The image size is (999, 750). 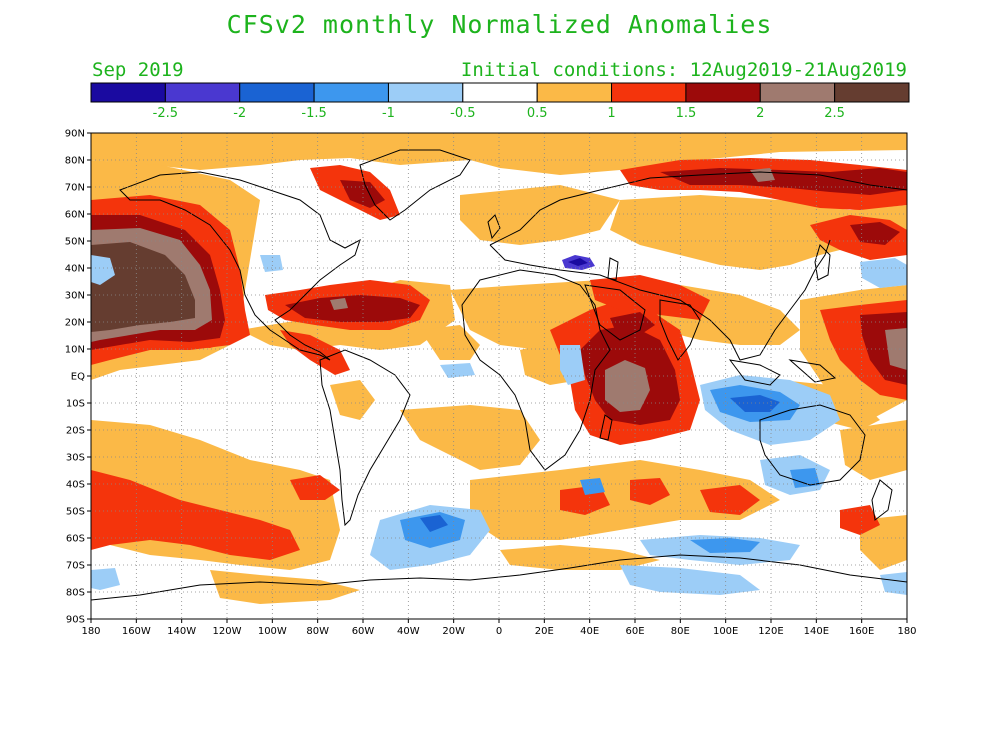 I want to click on lon-tick-label: 20E, so click(x=544, y=631).